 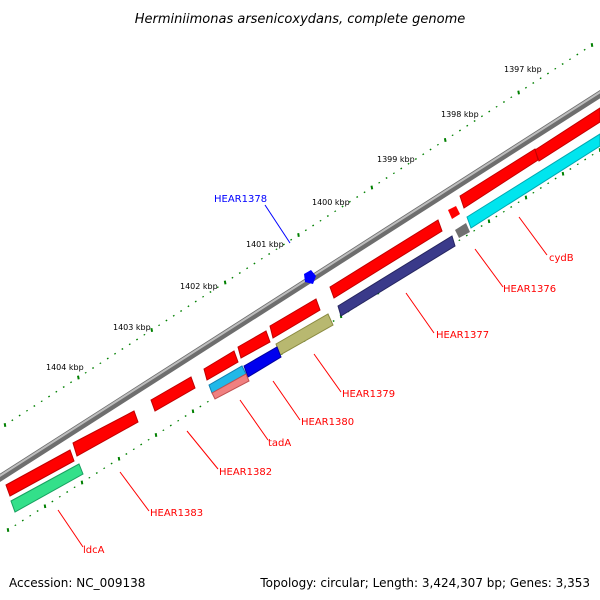 I want to click on gene-label-tadA: tadA, so click(x=279, y=443).